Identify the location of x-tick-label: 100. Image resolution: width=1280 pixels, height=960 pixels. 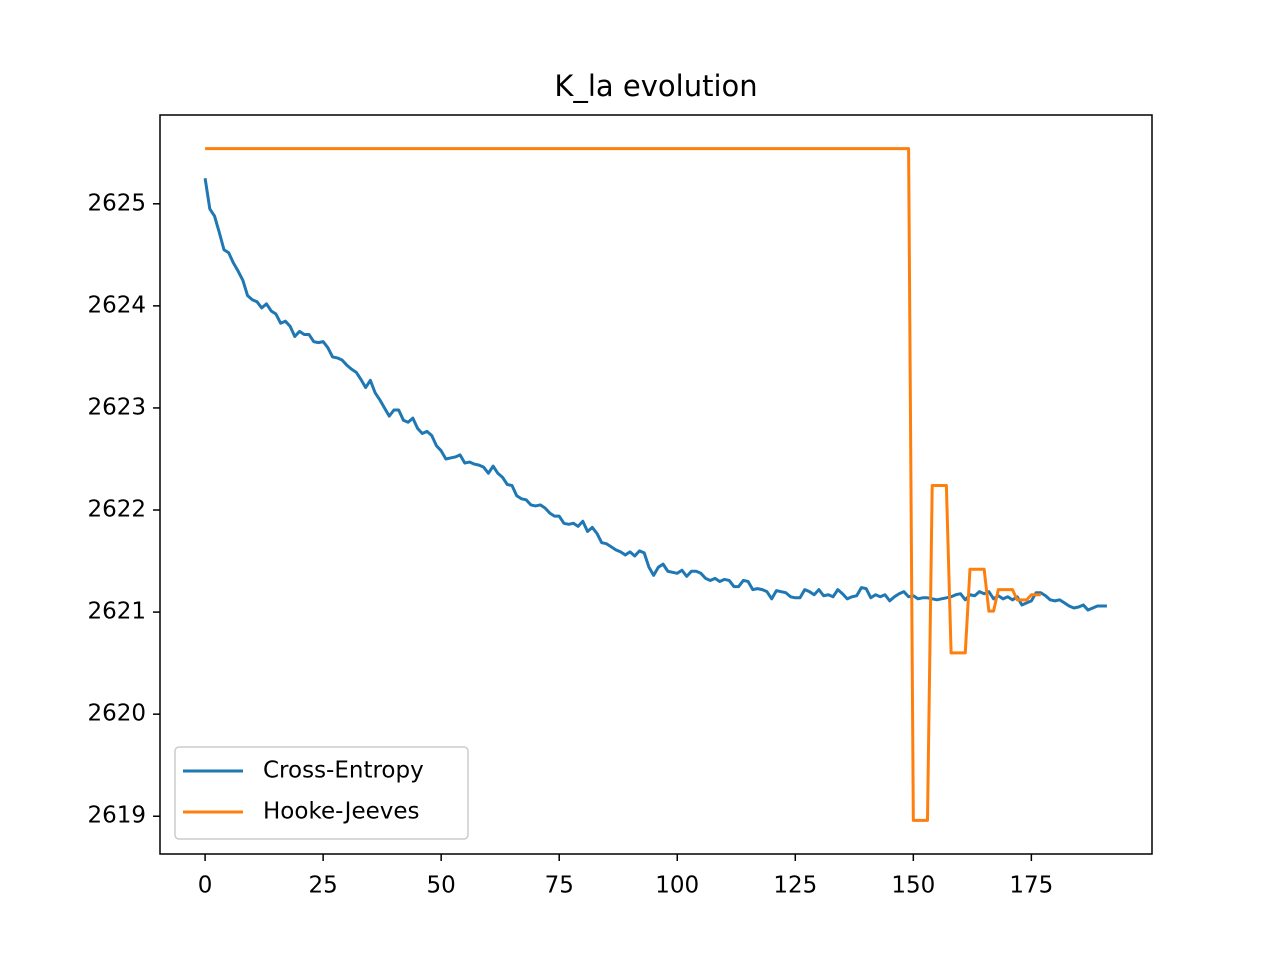
(677, 886).